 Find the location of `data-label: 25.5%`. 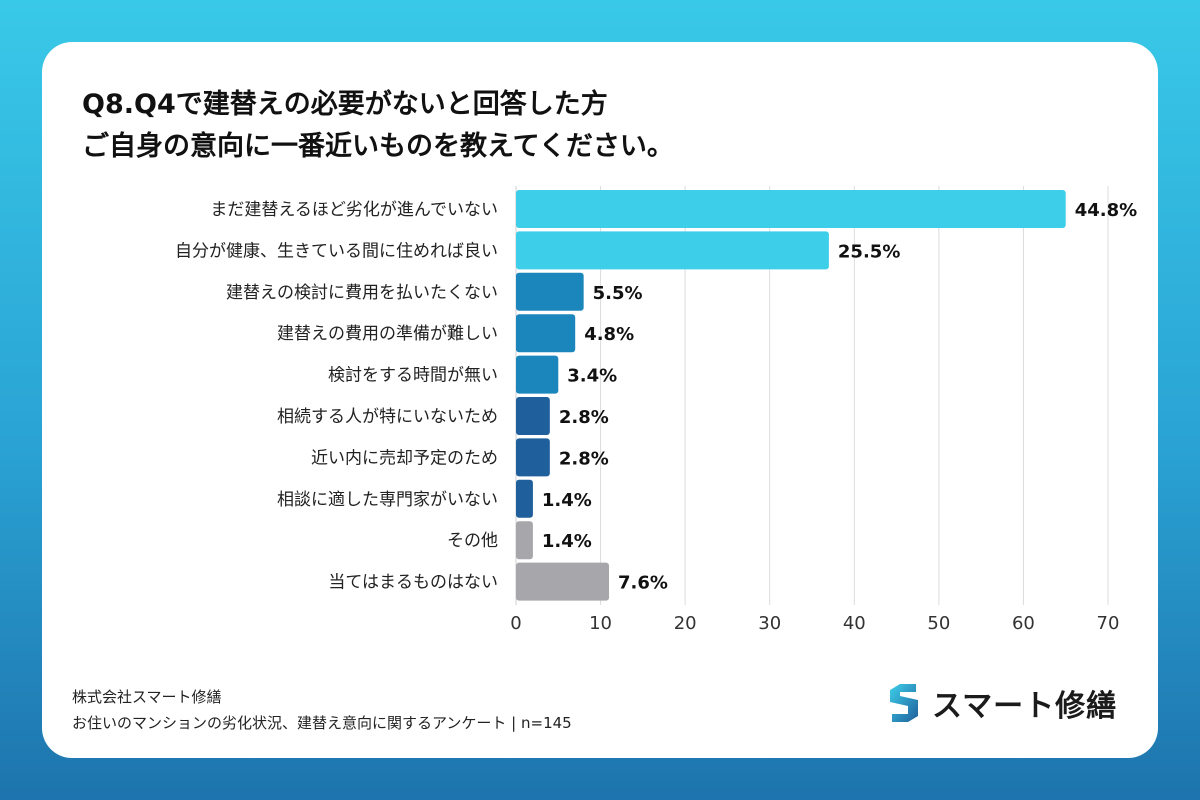

data-label: 25.5% is located at coordinates (869, 251).